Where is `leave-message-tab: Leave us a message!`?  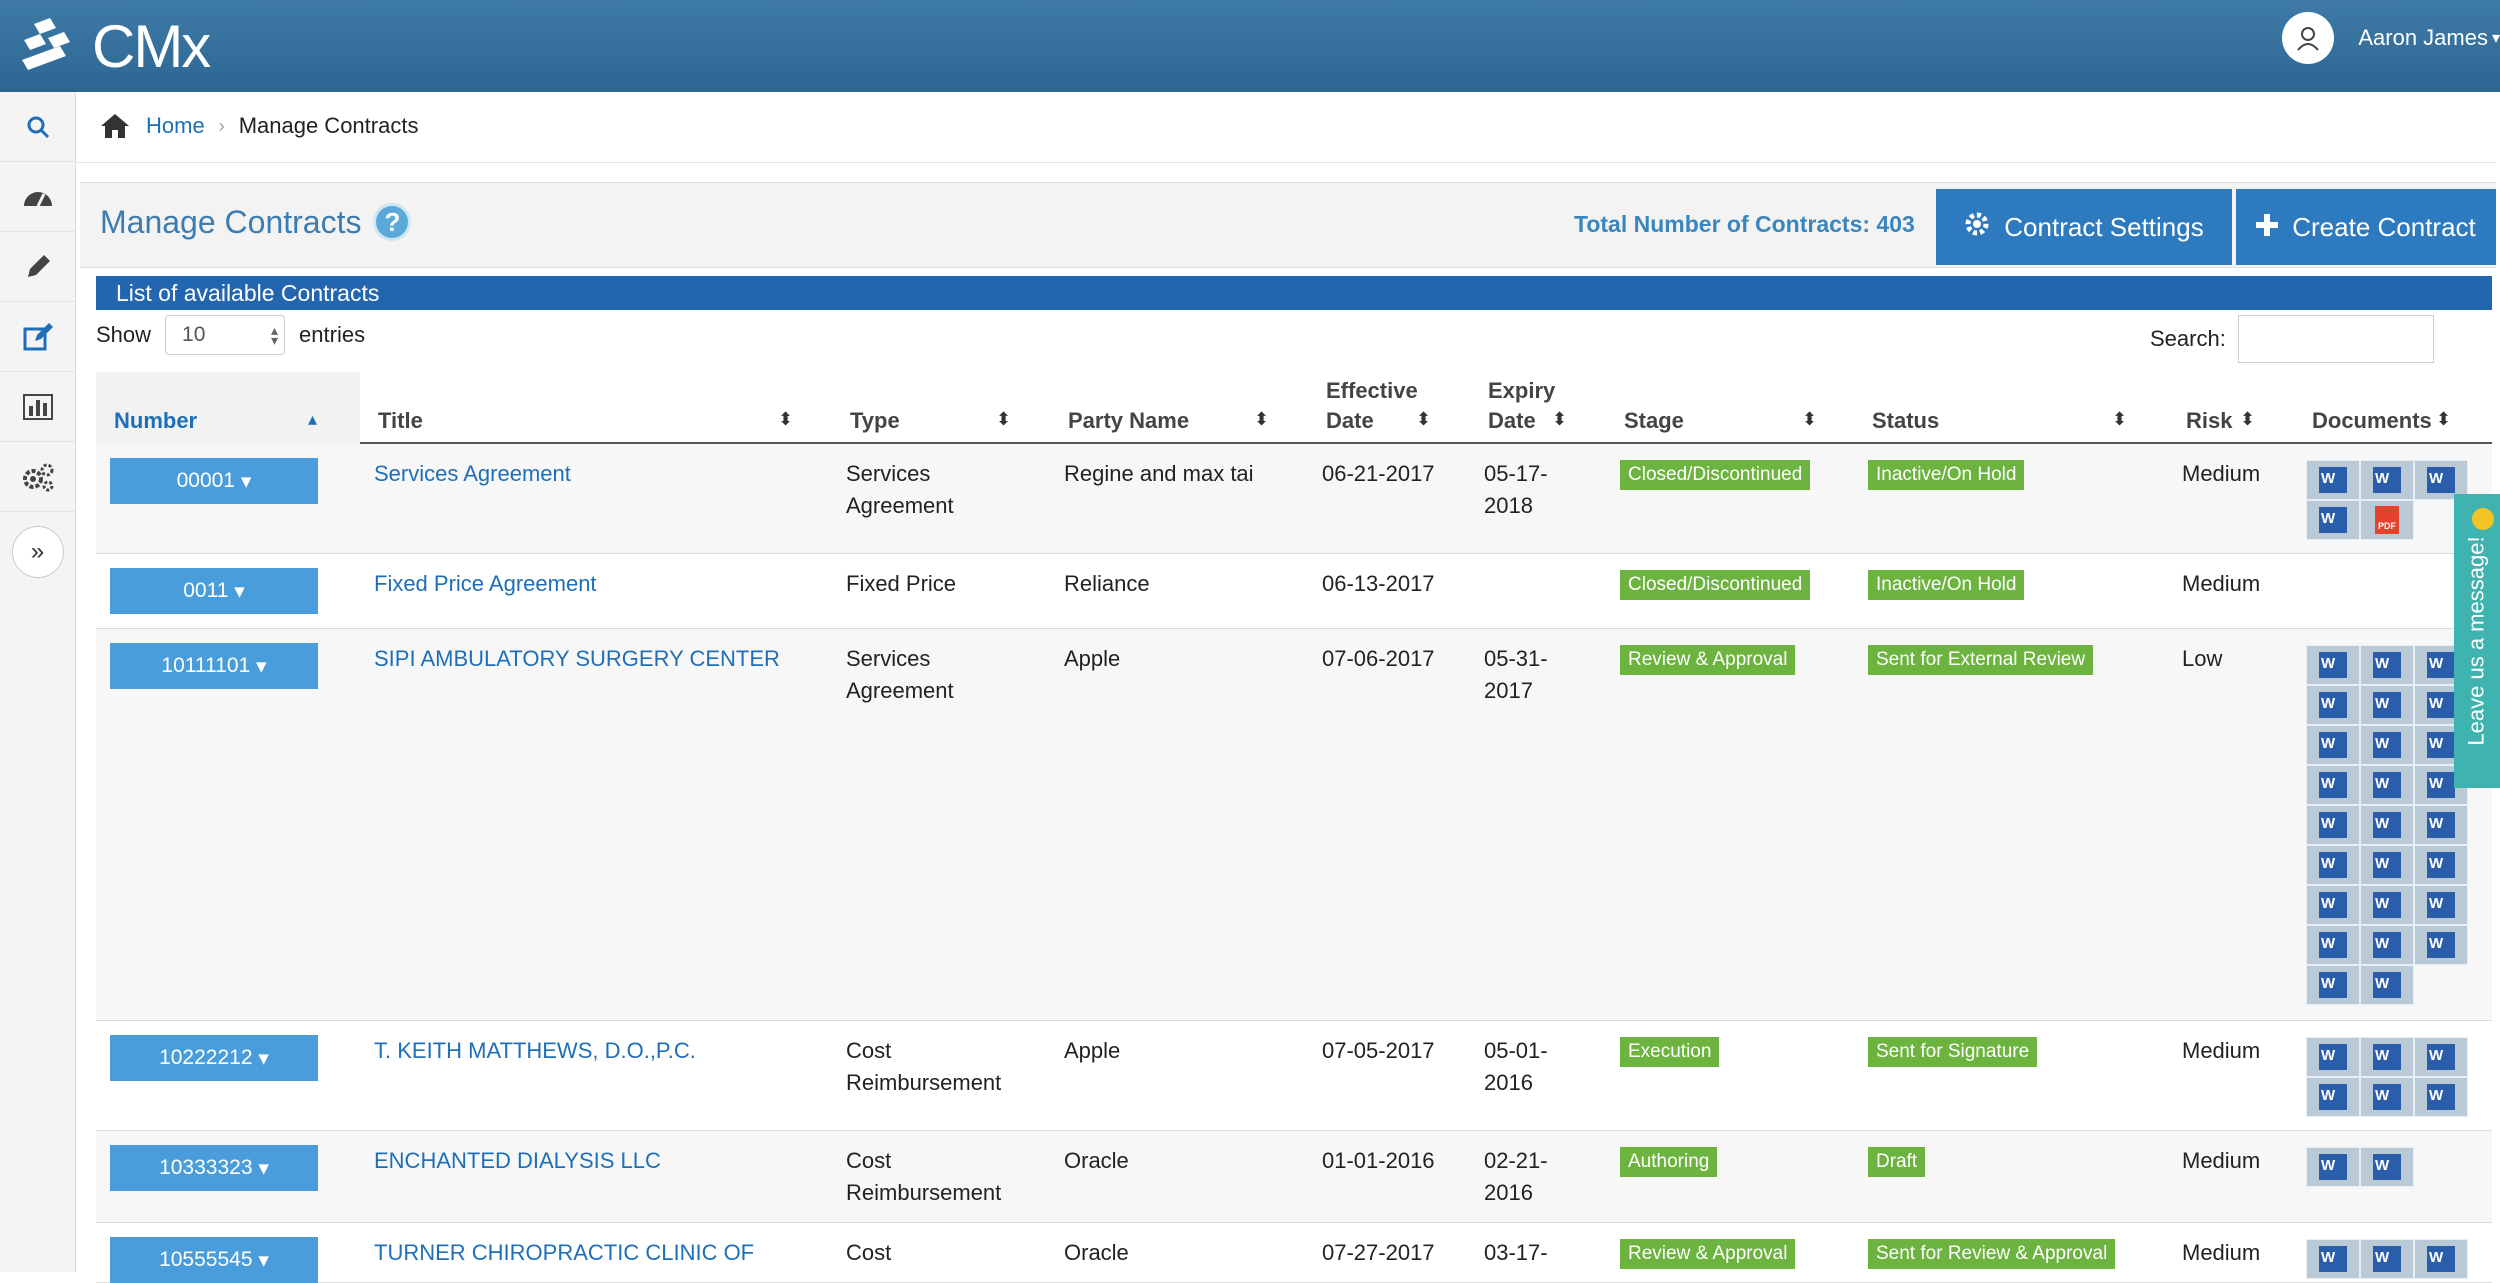
leave-message-tab: Leave us a message! is located at coordinates (2477, 641).